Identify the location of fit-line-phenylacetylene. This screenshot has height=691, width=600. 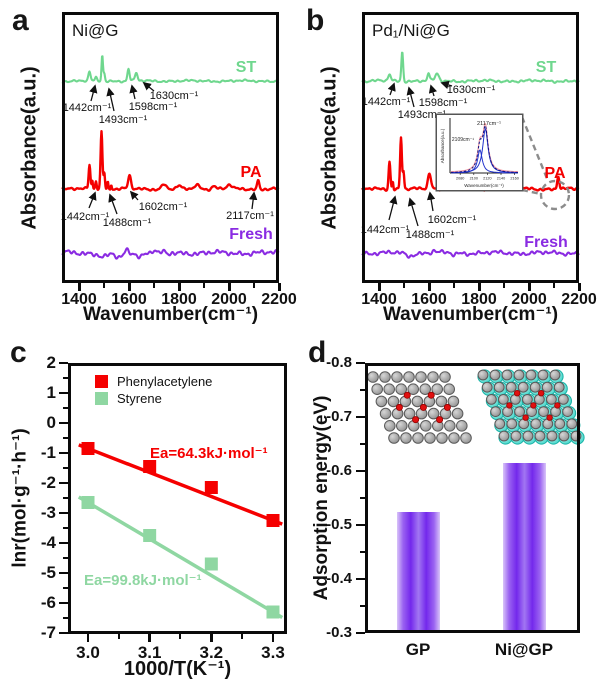
(180, 484).